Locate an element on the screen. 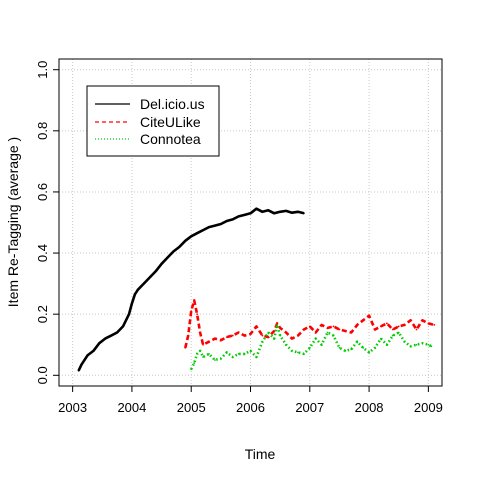 The image size is (480, 480). y-tick-label: 0.8 is located at coordinates (42, 131).